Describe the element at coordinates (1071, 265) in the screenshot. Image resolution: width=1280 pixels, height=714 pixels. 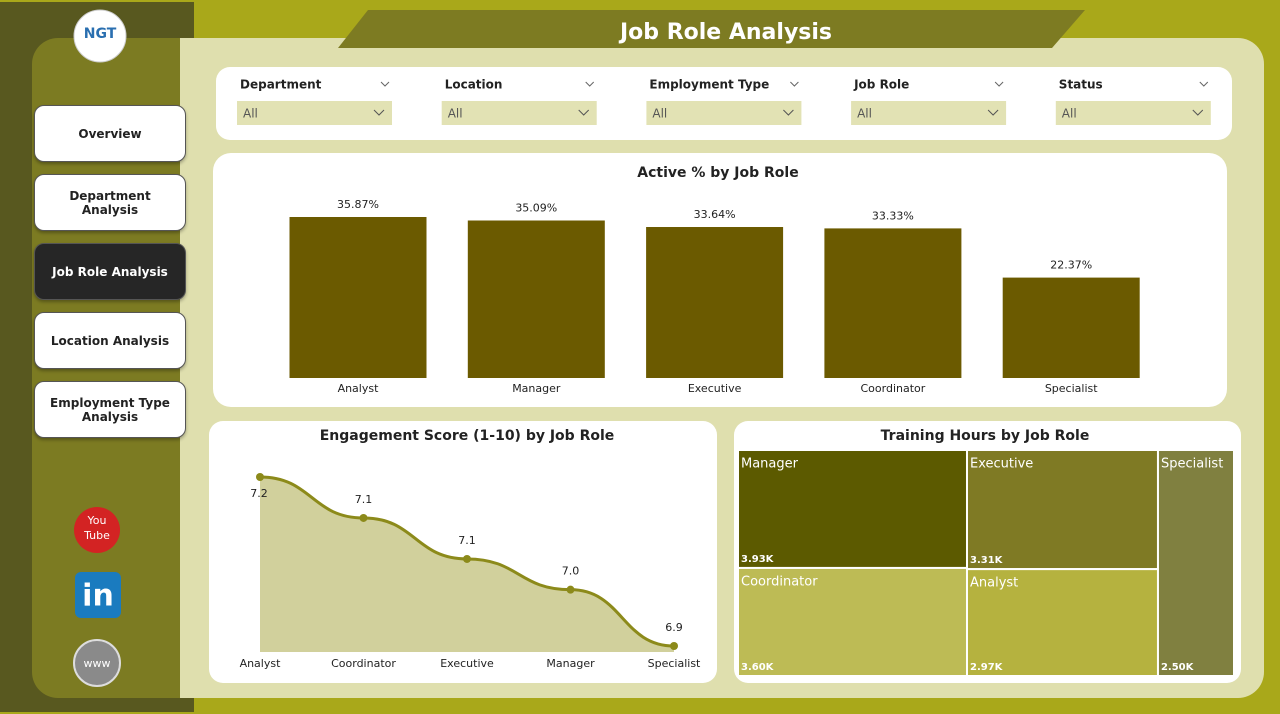
I see `data-label: 22.37%` at that location.